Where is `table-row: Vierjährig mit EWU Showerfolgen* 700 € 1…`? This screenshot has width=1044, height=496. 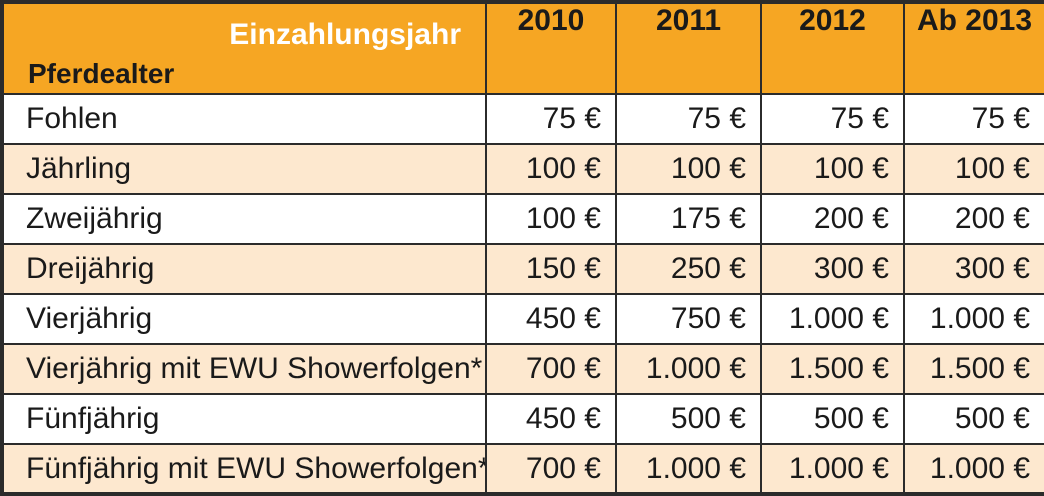 table-row: Vierjährig mit EWU Showerfolgen* 700 € 1… is located at coordinates (522, 369).